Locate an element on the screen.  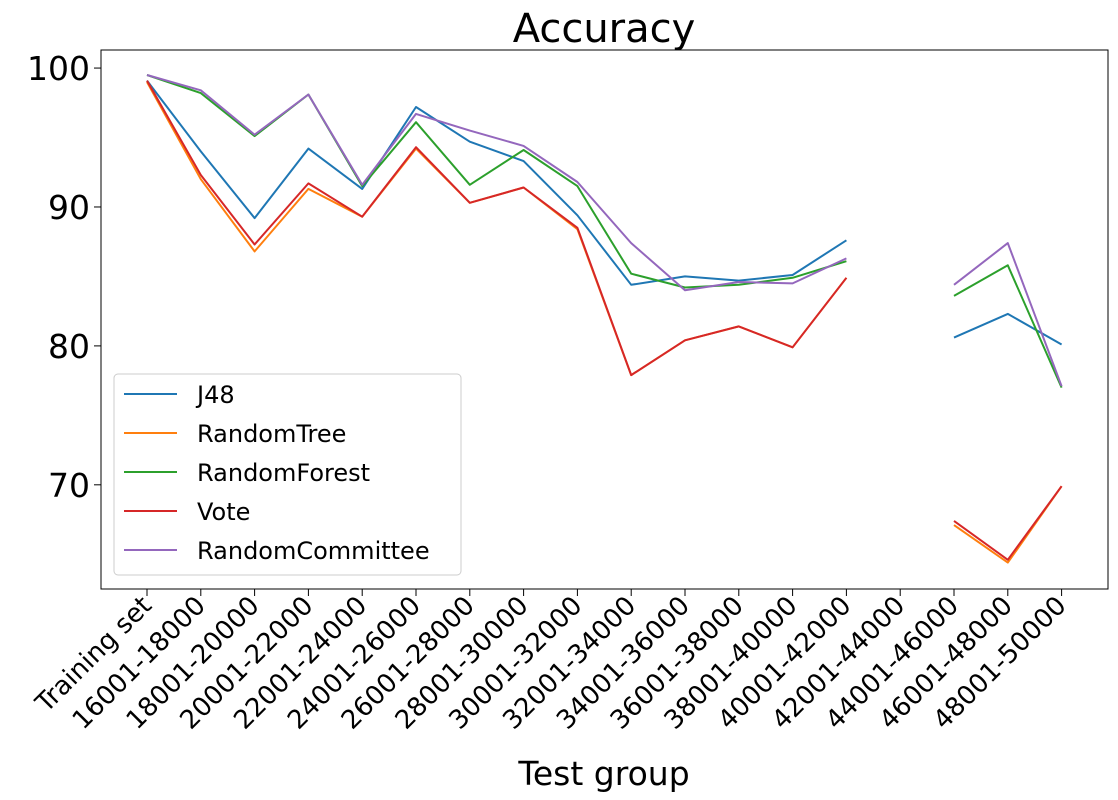
y-tick-label: 80 is located at coordinates (69, 346).